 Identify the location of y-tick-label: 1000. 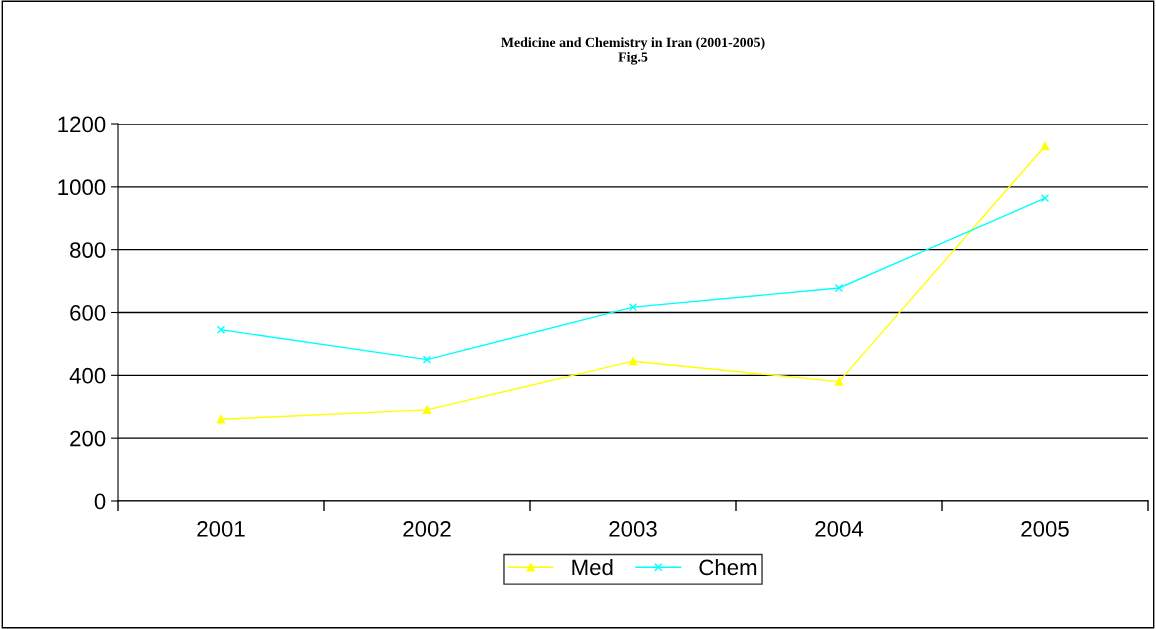
(82, 187).